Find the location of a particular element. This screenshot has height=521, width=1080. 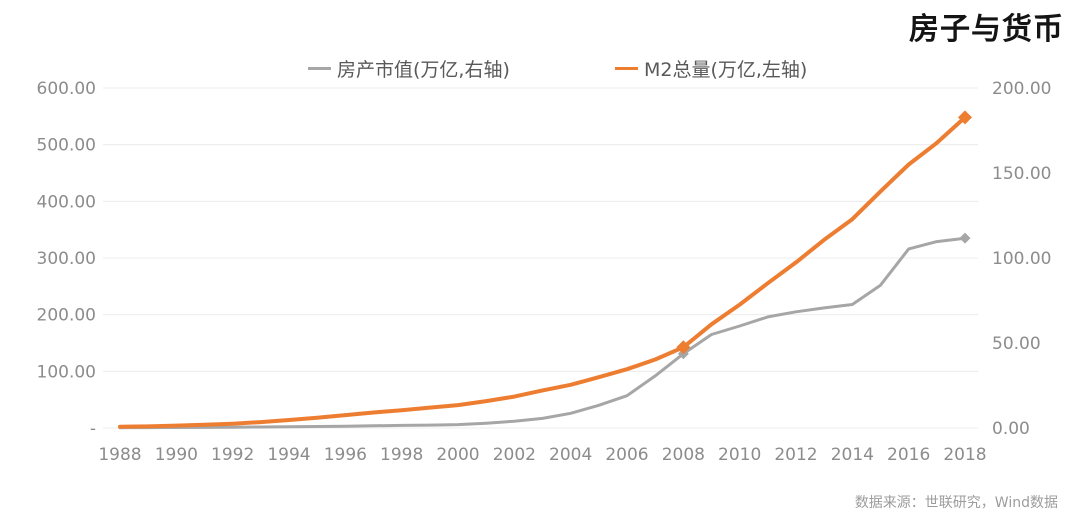

x-axis-tick-label: 1998 is located at coordinates (401, 455).